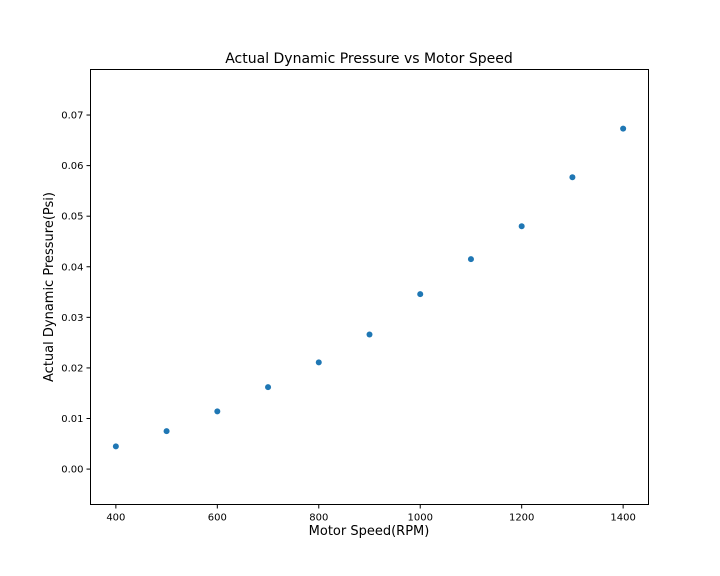 The height and width of the screenshot is (576, 720). Describe the element at coordinates (318, 518) in the screenshot. I see `x-tick-label: 800` at that location.